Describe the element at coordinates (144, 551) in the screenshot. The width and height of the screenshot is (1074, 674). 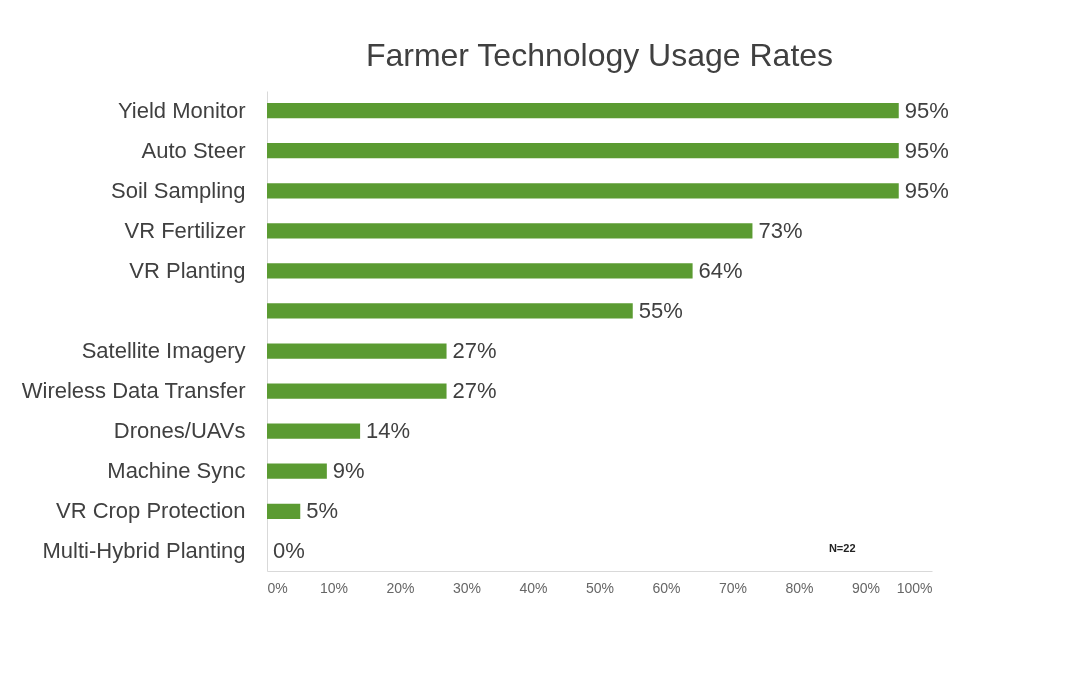
I see `y-tick-label: Multi-Hybrid Planting` at that location.